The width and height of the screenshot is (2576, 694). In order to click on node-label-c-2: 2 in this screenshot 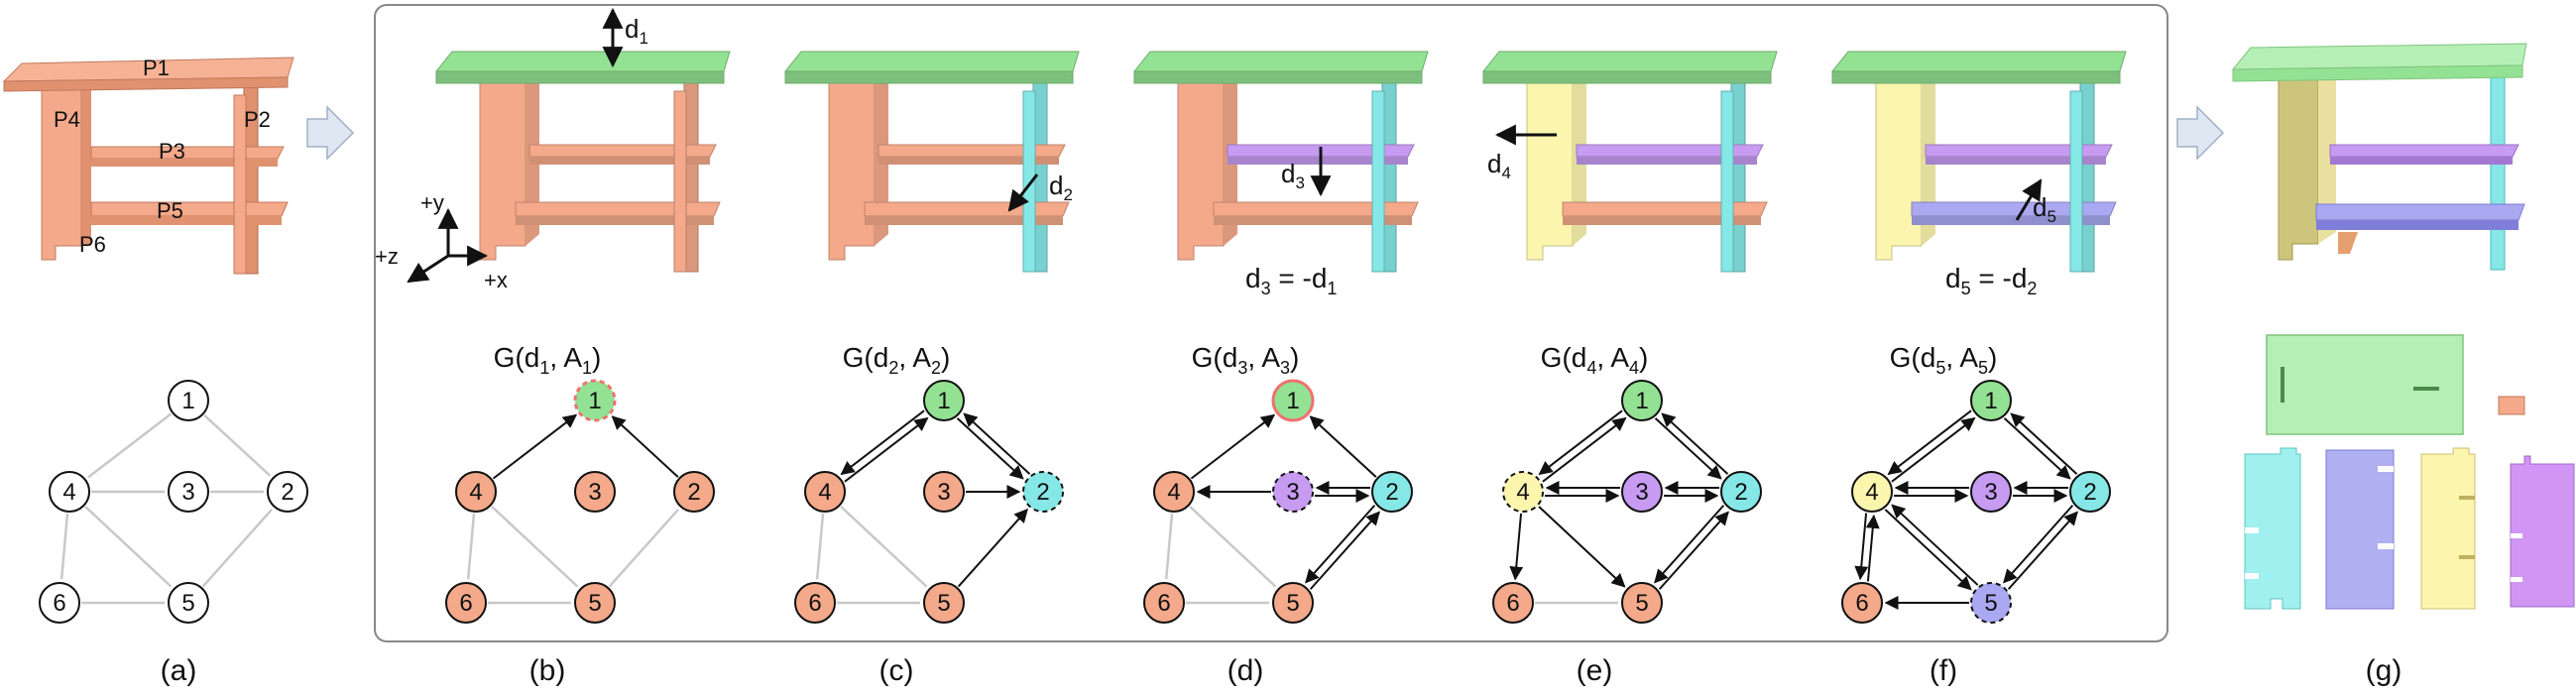, I will do `click(1042, 492)`.